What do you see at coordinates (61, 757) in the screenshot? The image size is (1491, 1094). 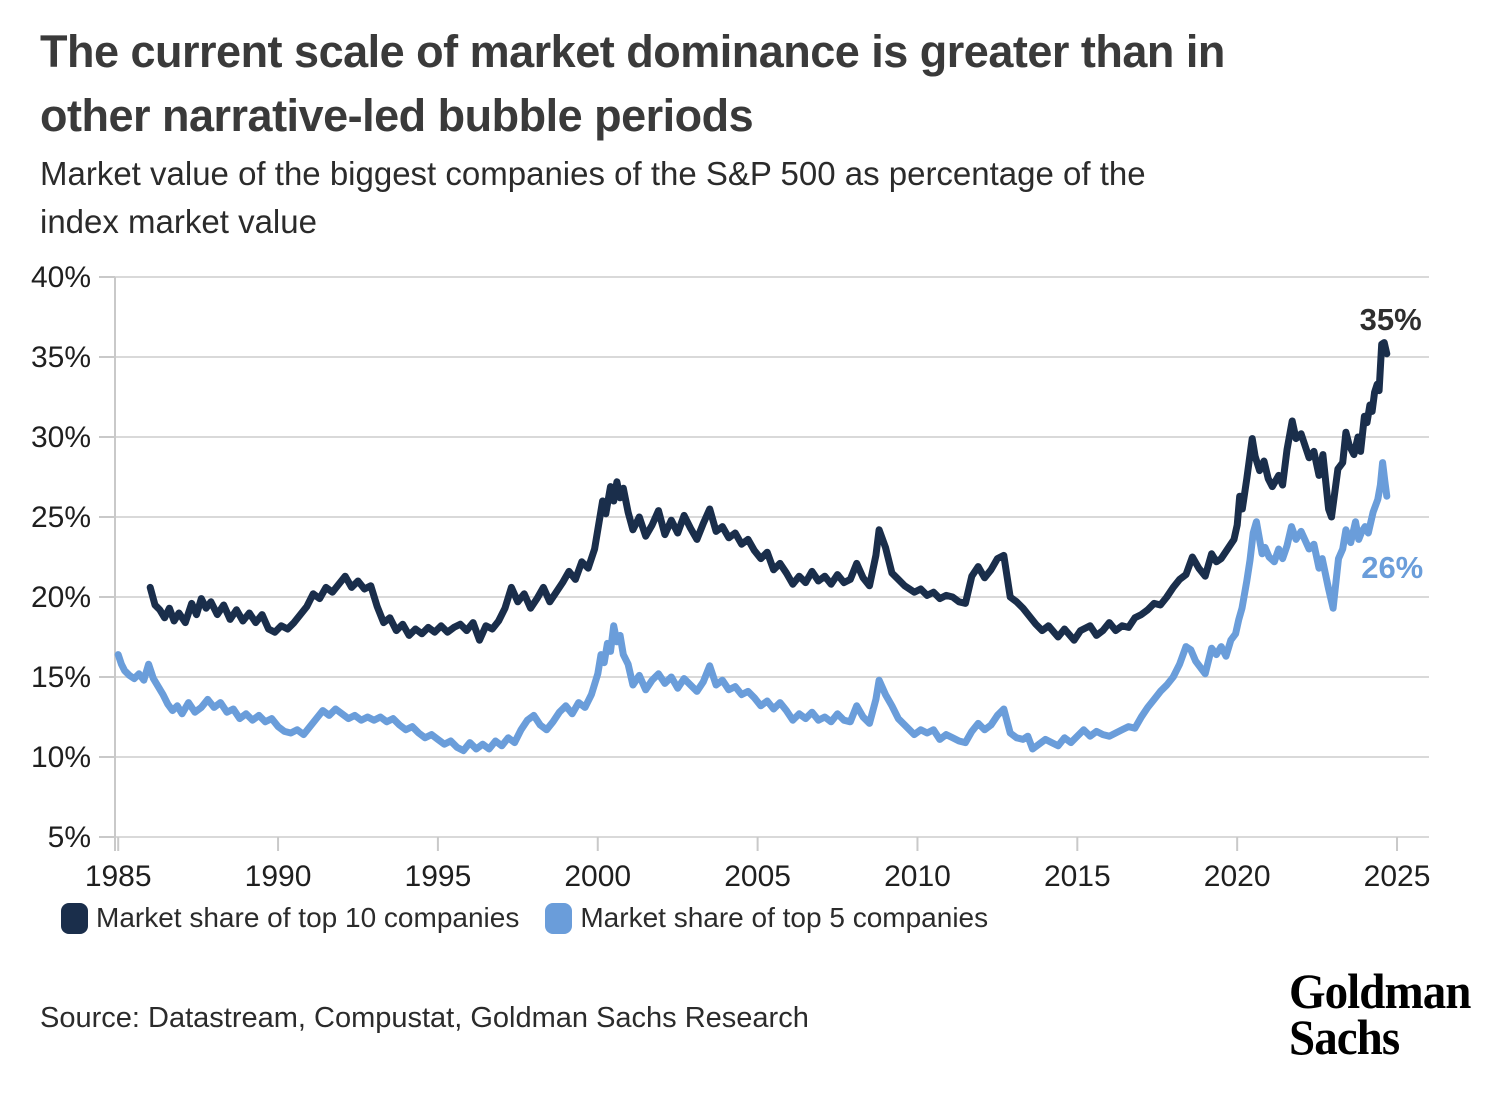 I see `y-tick-label: 10%` at bounding box center [61, 757].